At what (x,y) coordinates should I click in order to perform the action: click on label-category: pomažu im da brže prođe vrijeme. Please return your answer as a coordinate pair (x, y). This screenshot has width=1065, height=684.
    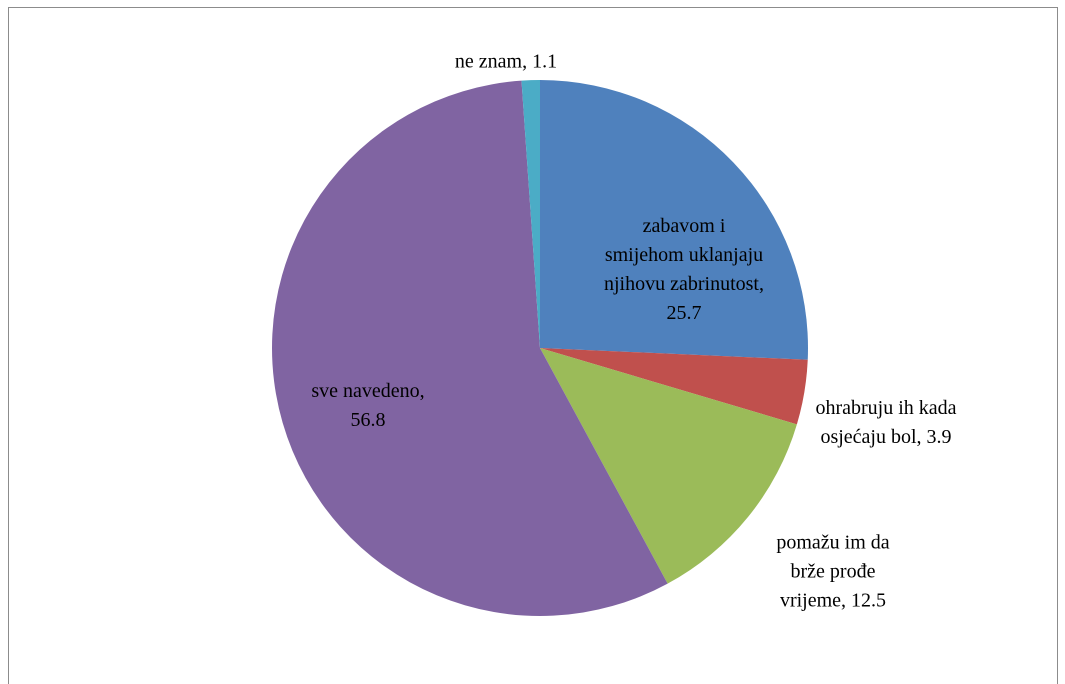
    Looking at the image, I should click on (833, 571).